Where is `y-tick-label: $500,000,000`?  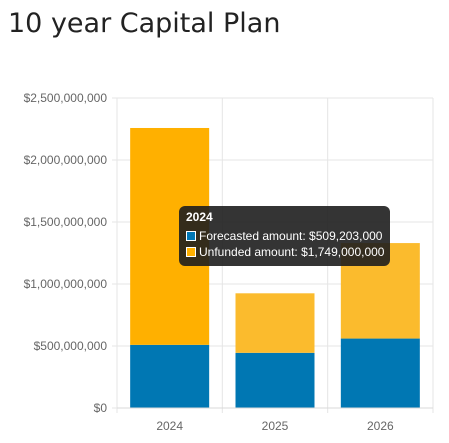
y-tick-label: $500,000,000 is located at coordinates (71, 346).